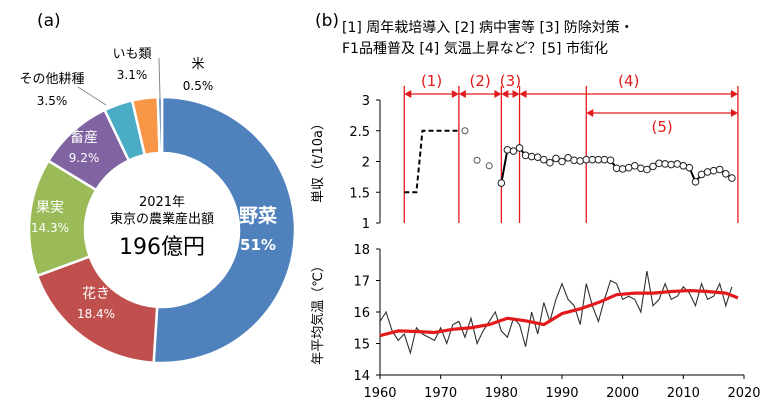  I want to click on y-tick-label: 3, so click(366, 101).